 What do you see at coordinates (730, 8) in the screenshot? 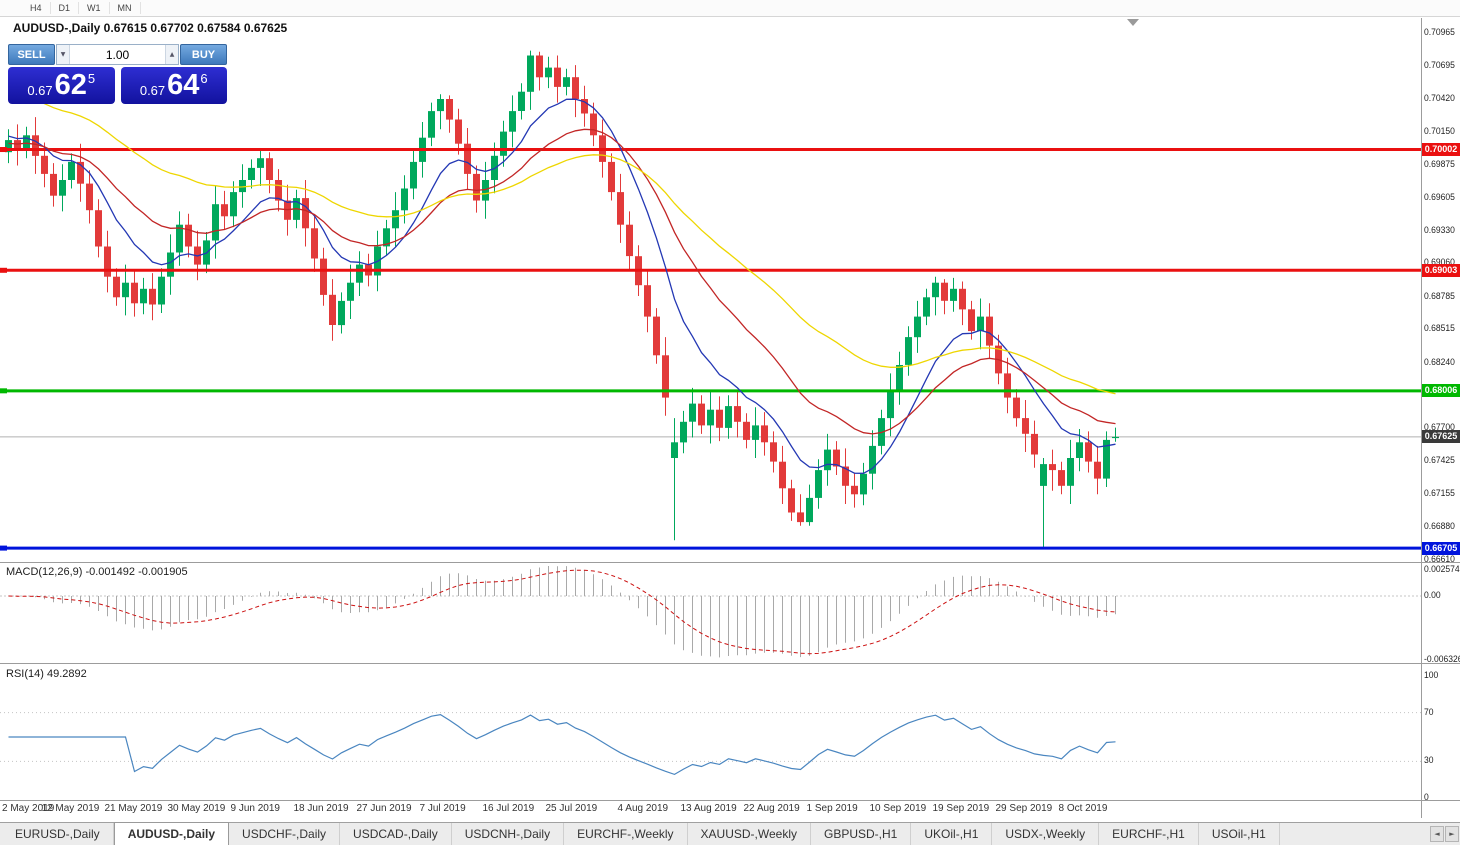
I see `timeframe-toolbar: H4 D1 W1 MN` at bounding box center [730, 8].